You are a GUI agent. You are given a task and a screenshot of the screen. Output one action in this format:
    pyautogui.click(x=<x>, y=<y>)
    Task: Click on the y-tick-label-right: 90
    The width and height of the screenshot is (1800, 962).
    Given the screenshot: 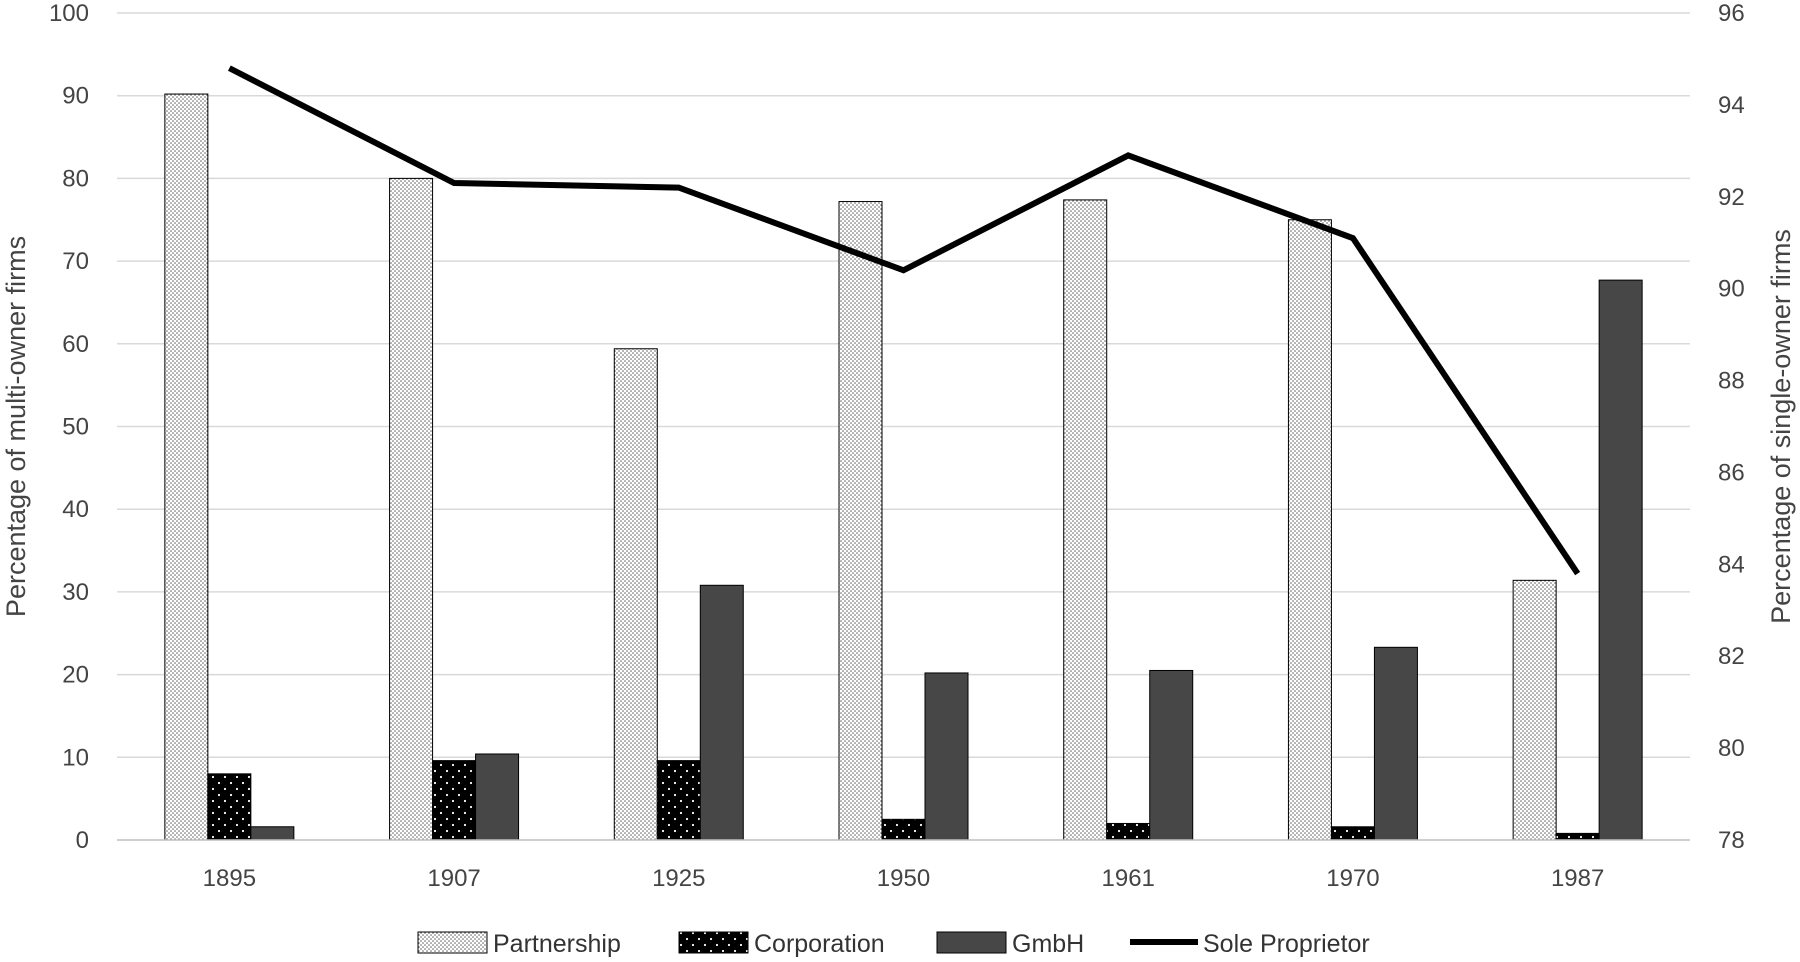 What is the action you would take?
    pyautogui.click(x=1731, y=289)
    